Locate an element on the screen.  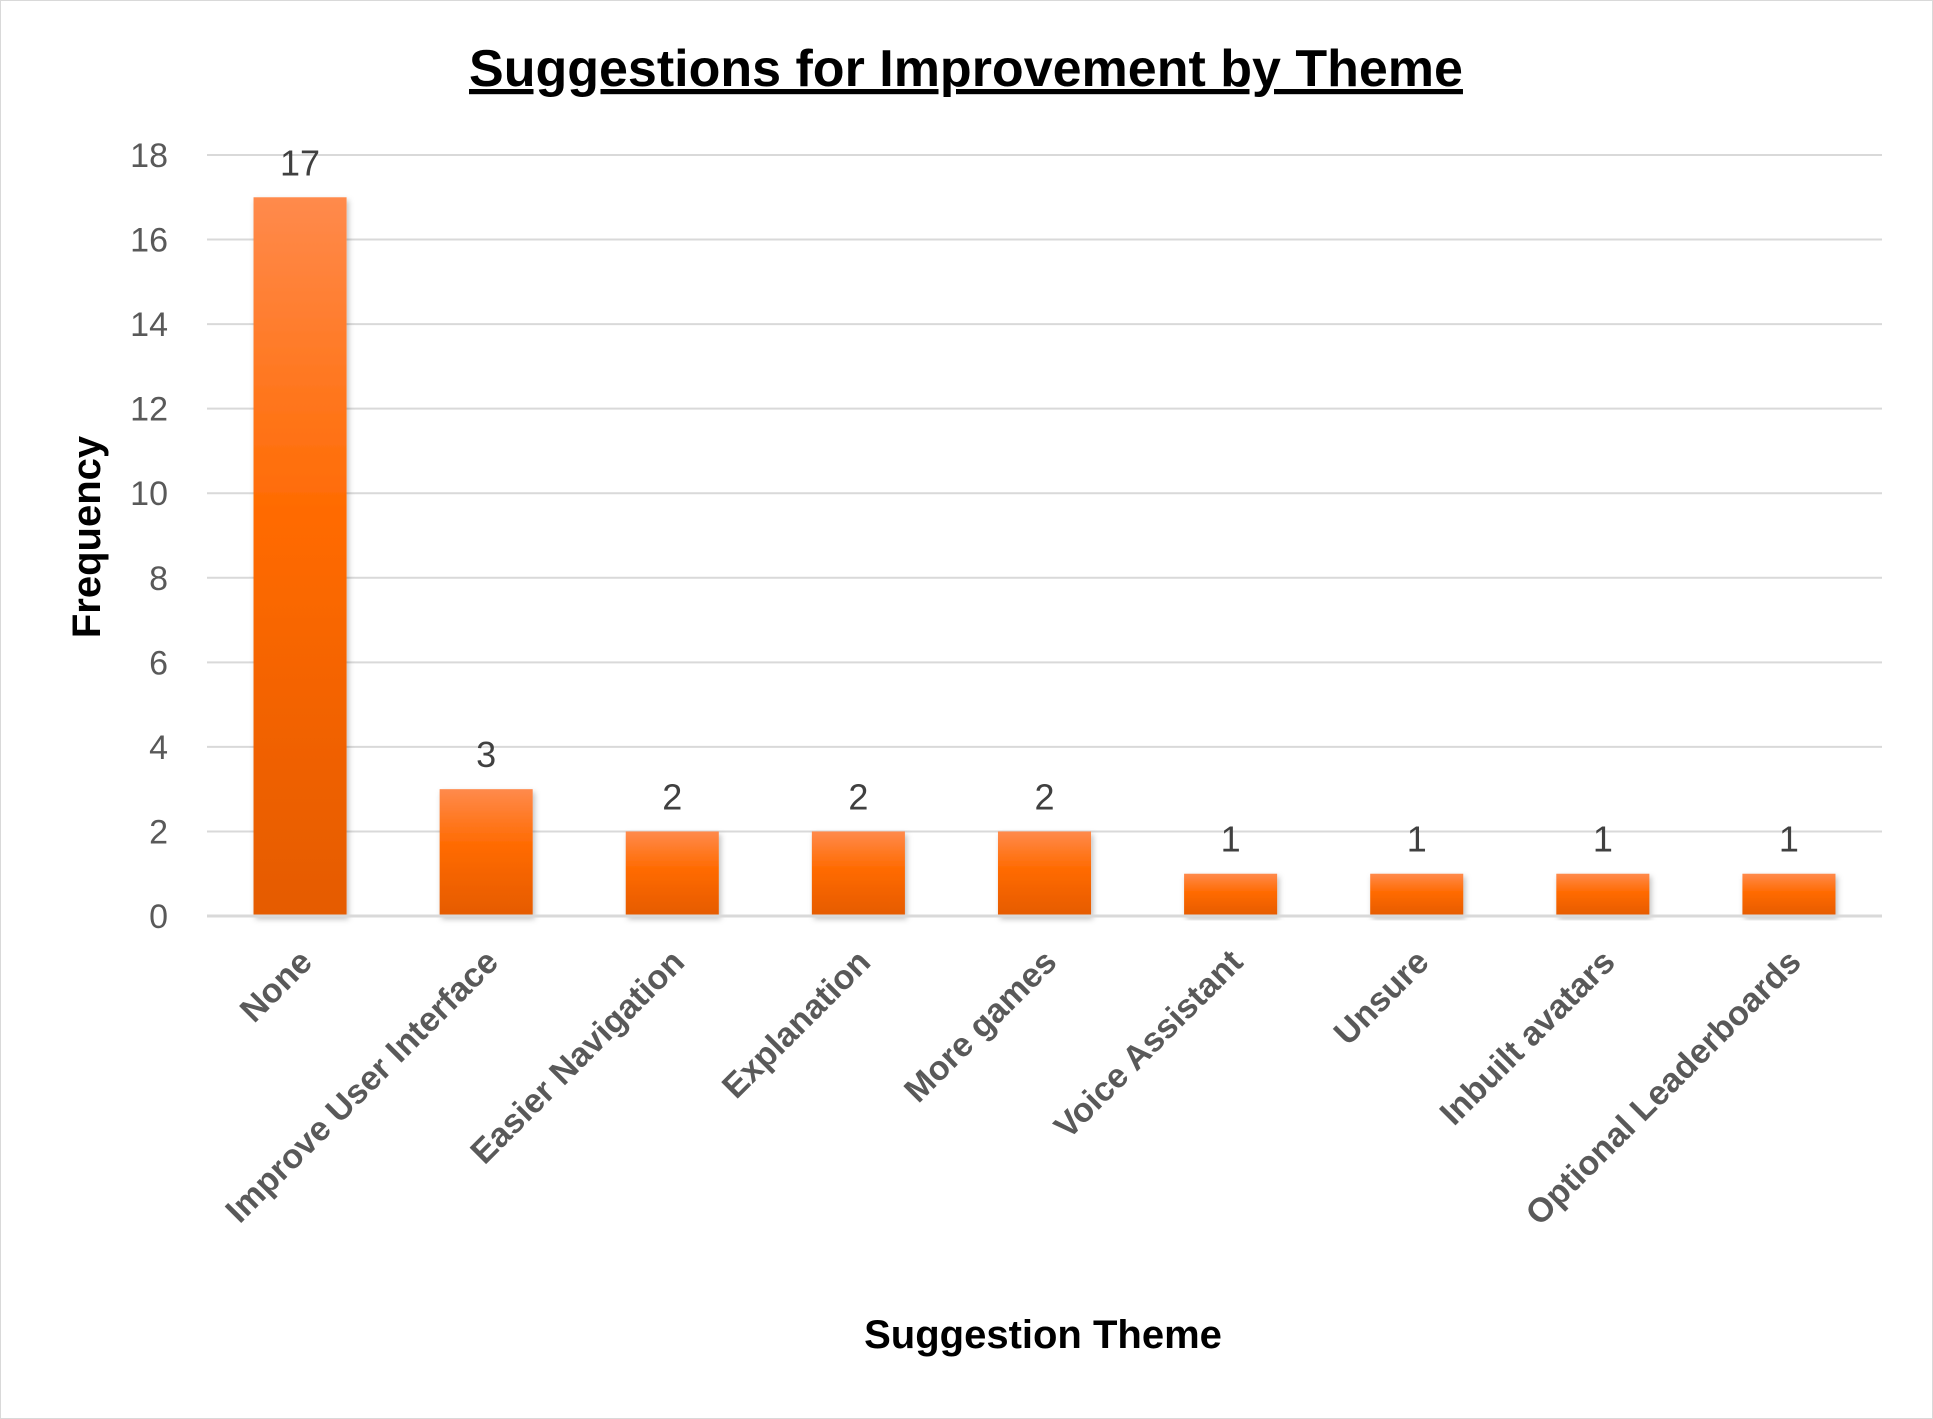
y-axis-title: Frequency is located at coordinates (87, 536).